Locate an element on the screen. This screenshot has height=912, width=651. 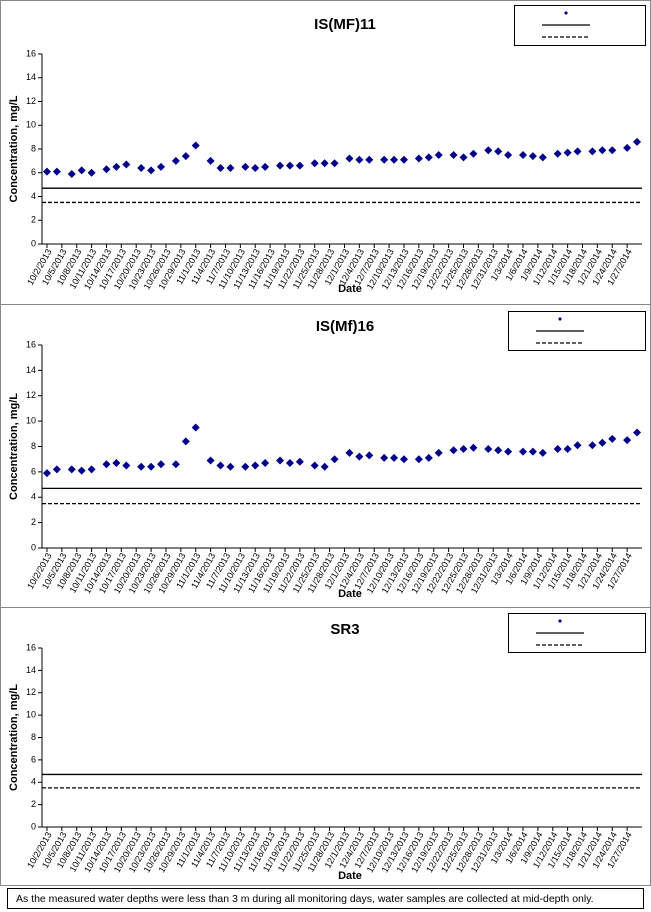
y-tick-label: 4 is located at coordinates (33, 196).